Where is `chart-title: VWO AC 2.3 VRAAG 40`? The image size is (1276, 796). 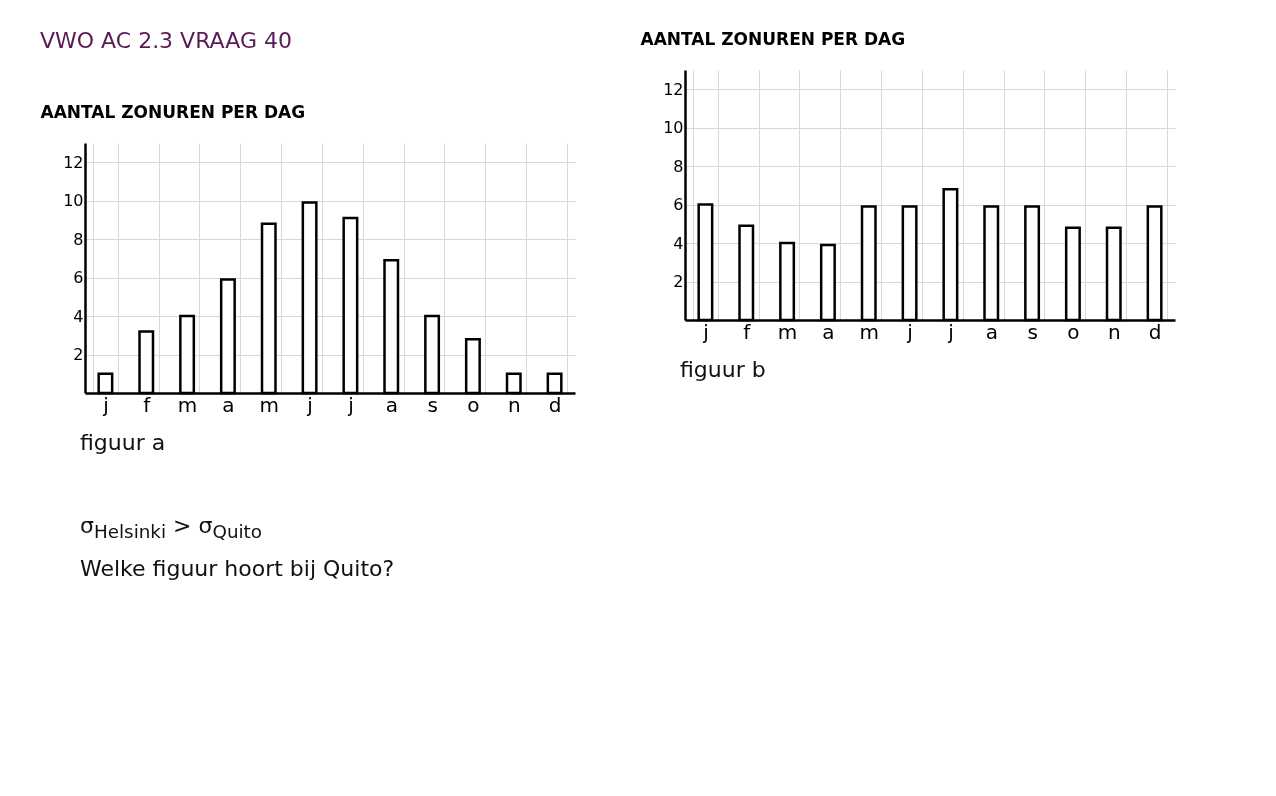 chart-title: VWO AC 2.3 VRAAG 40 is located at coordinates (166, 40).